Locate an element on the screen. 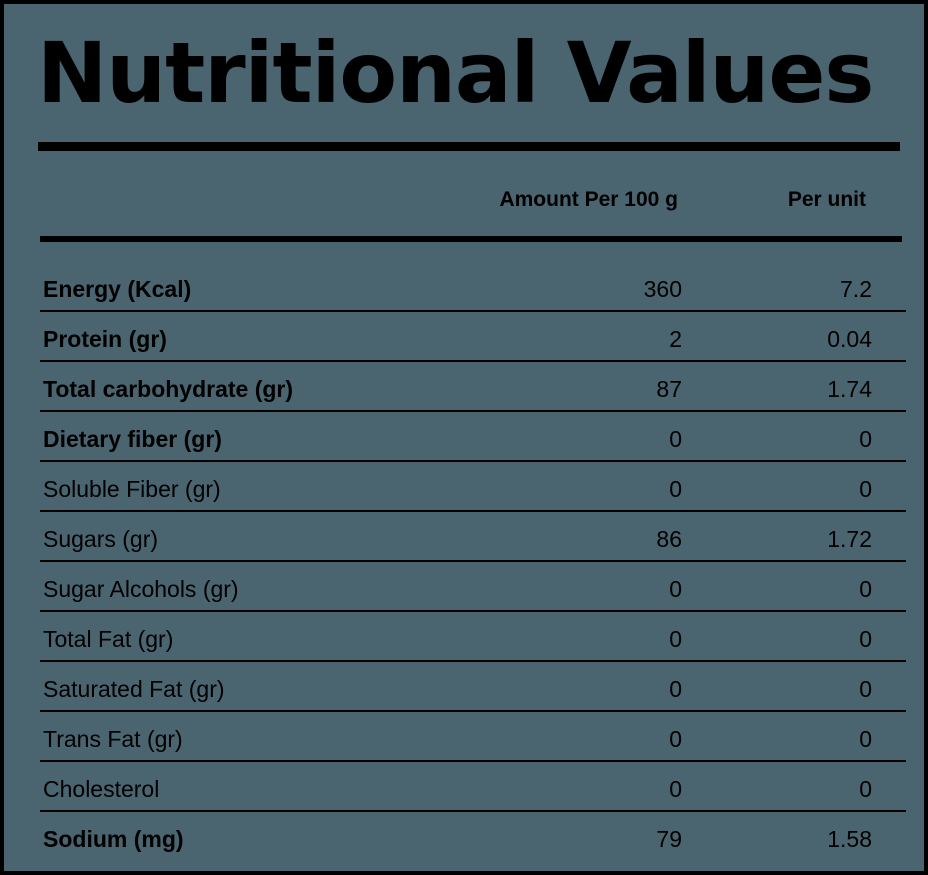 This screenshot has height=875, width=928. table-row: Sodium (mg) 79 1.58 is located at coordinates (473, 837).